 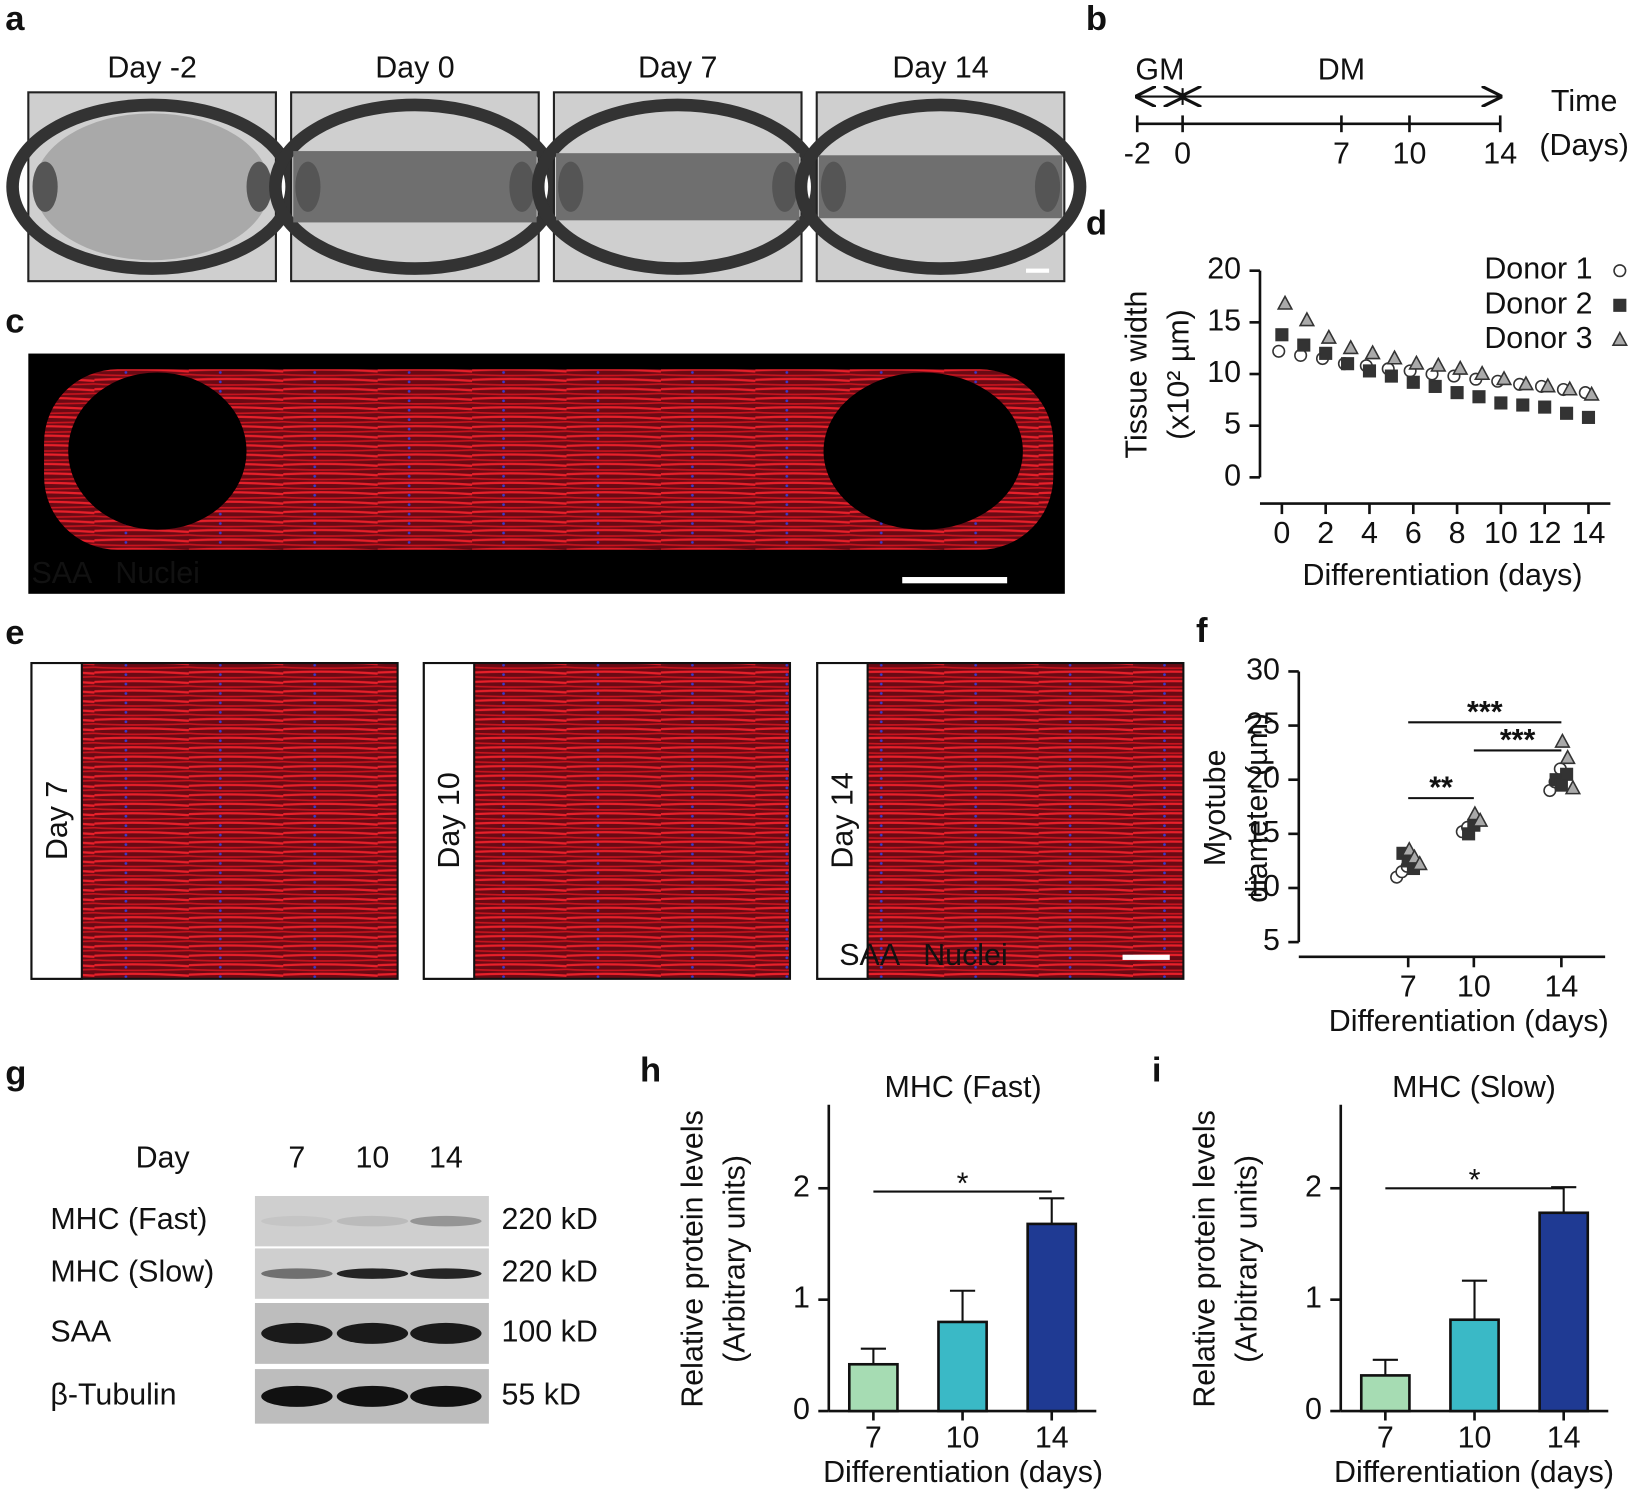 I want to click on x-tick-label: 4, so click(x=1369, y=533).